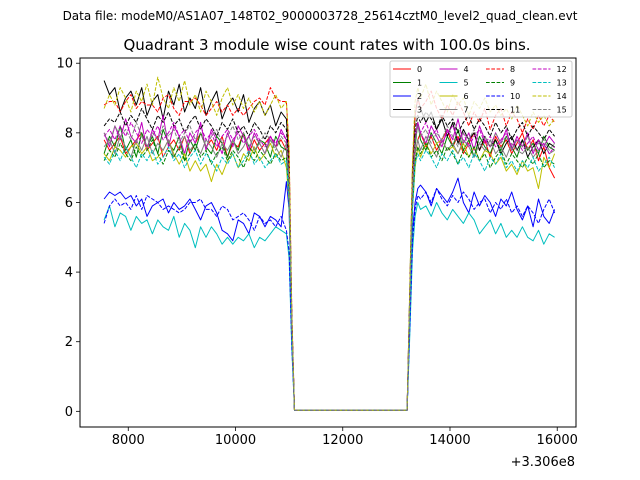 The image size is (640, 480). I want to click on y-tick-label-4: 4, so click(69, 273).